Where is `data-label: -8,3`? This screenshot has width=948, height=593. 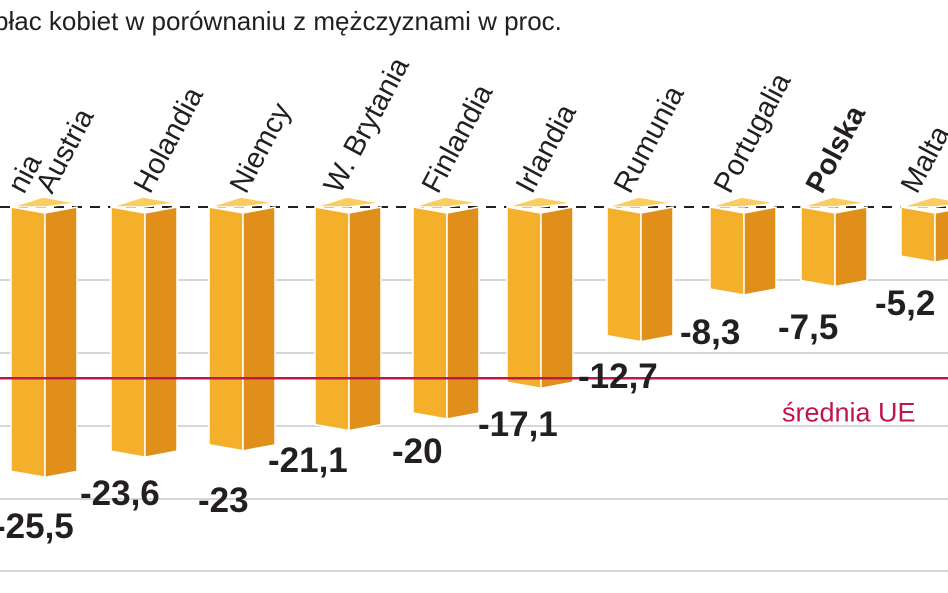 data-label: -8,3 is located at coordinates (710, 332).